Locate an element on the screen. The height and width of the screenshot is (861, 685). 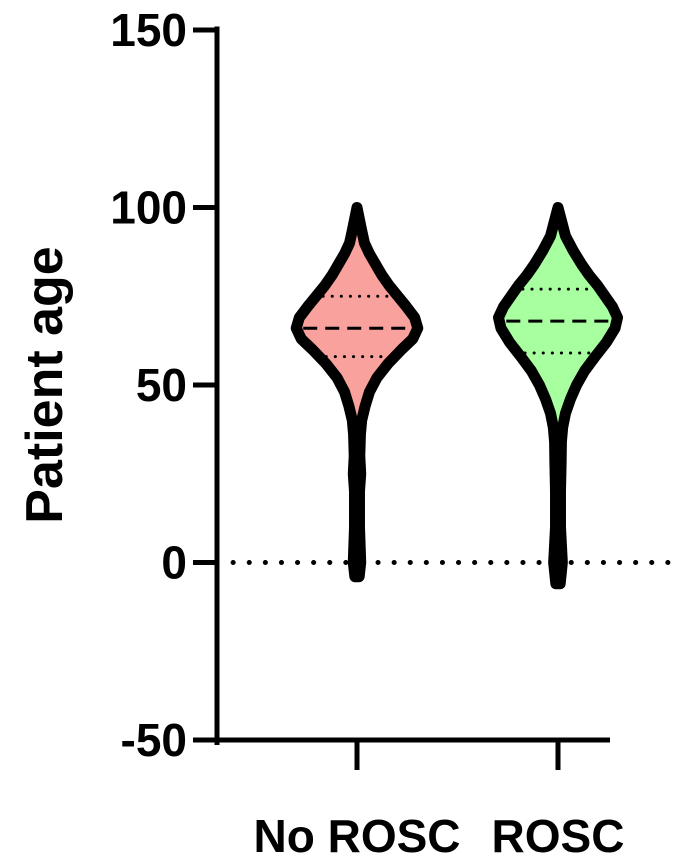
violin-rosc is located at coordinates (558, 396).